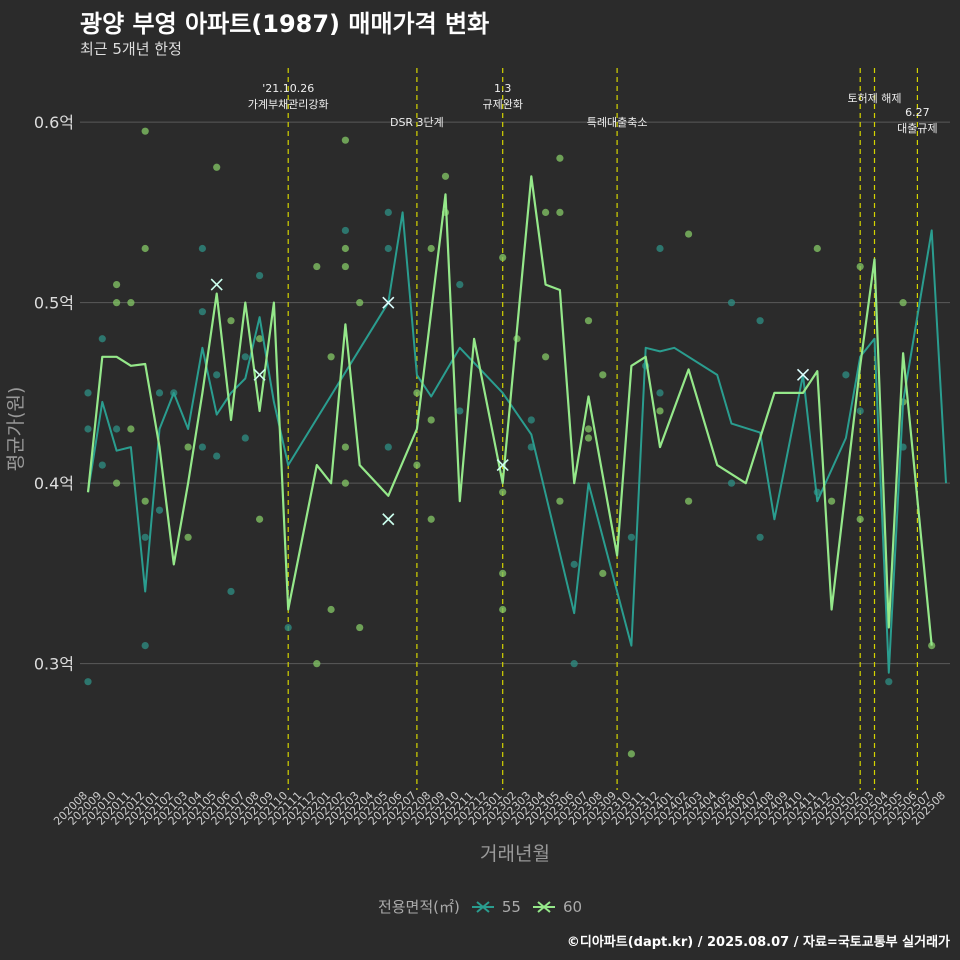 Image resolution: width=960 pixels, height=960 pixels. I want to click on legend-swatch-60-icon, so click(543, 906).